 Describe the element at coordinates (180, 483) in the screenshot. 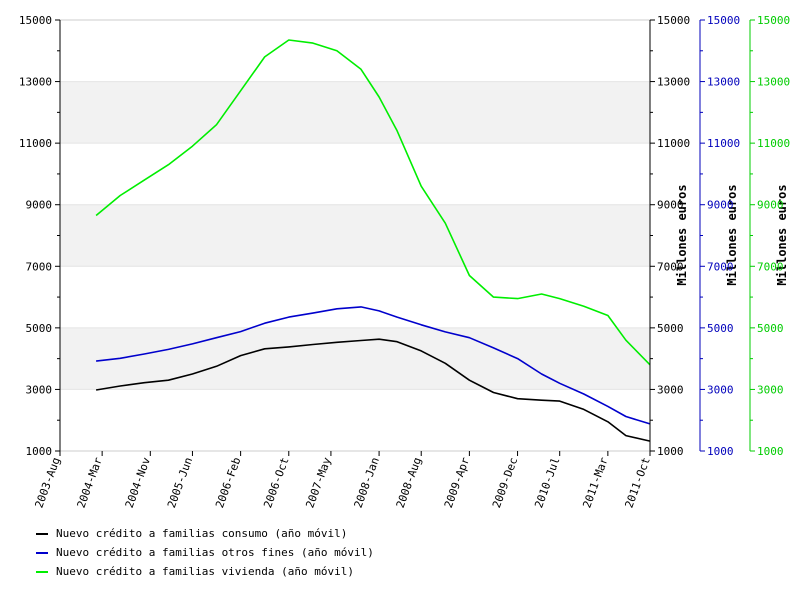

I see `x-tick-label: 2005-Jun` at that location.